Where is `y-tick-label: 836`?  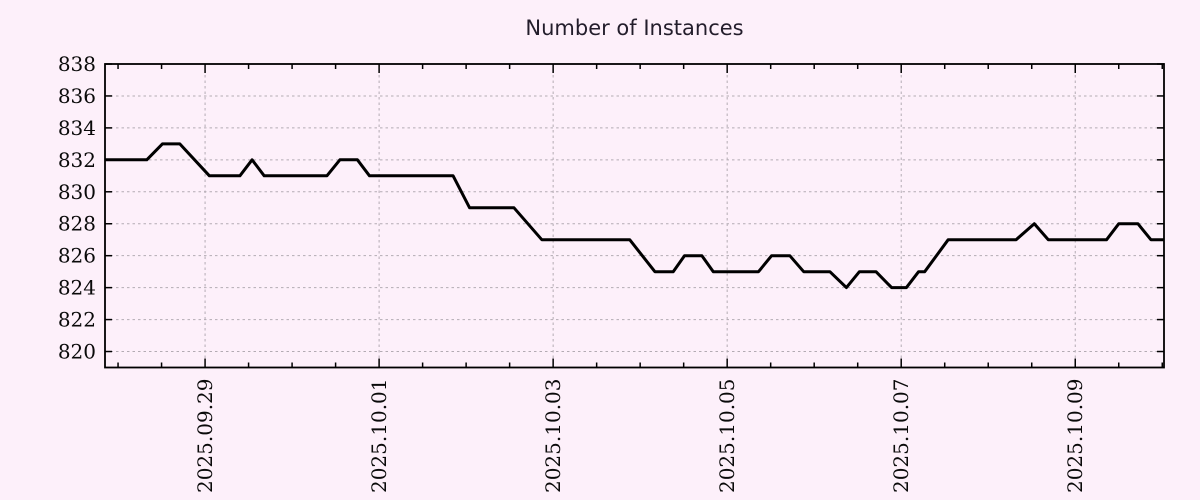
y-tick-label: 836 is located at coordinates (77, 96).